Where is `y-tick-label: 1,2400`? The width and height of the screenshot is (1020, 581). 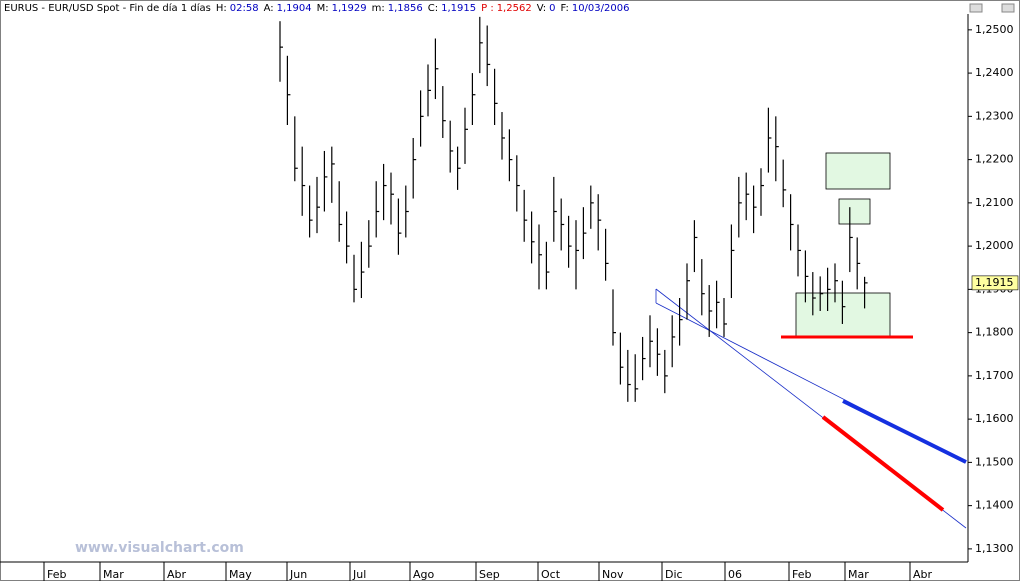
y-tick-label: 1,2400 is located at coordinates (994, 72).